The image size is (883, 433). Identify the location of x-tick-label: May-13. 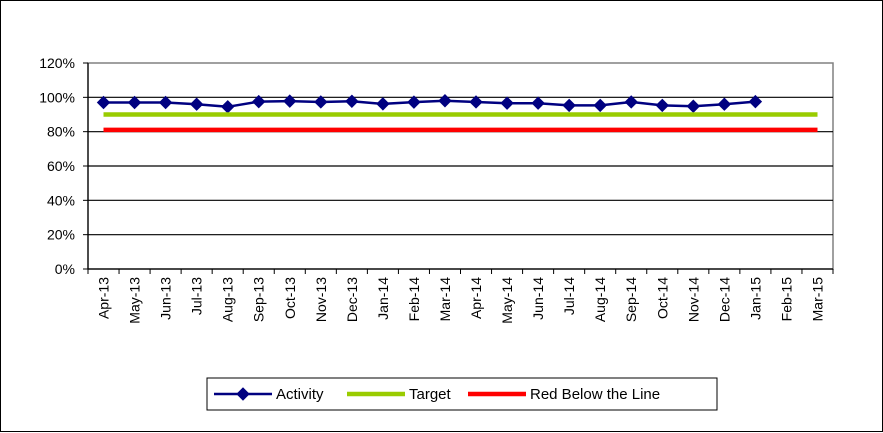
(135, 300).